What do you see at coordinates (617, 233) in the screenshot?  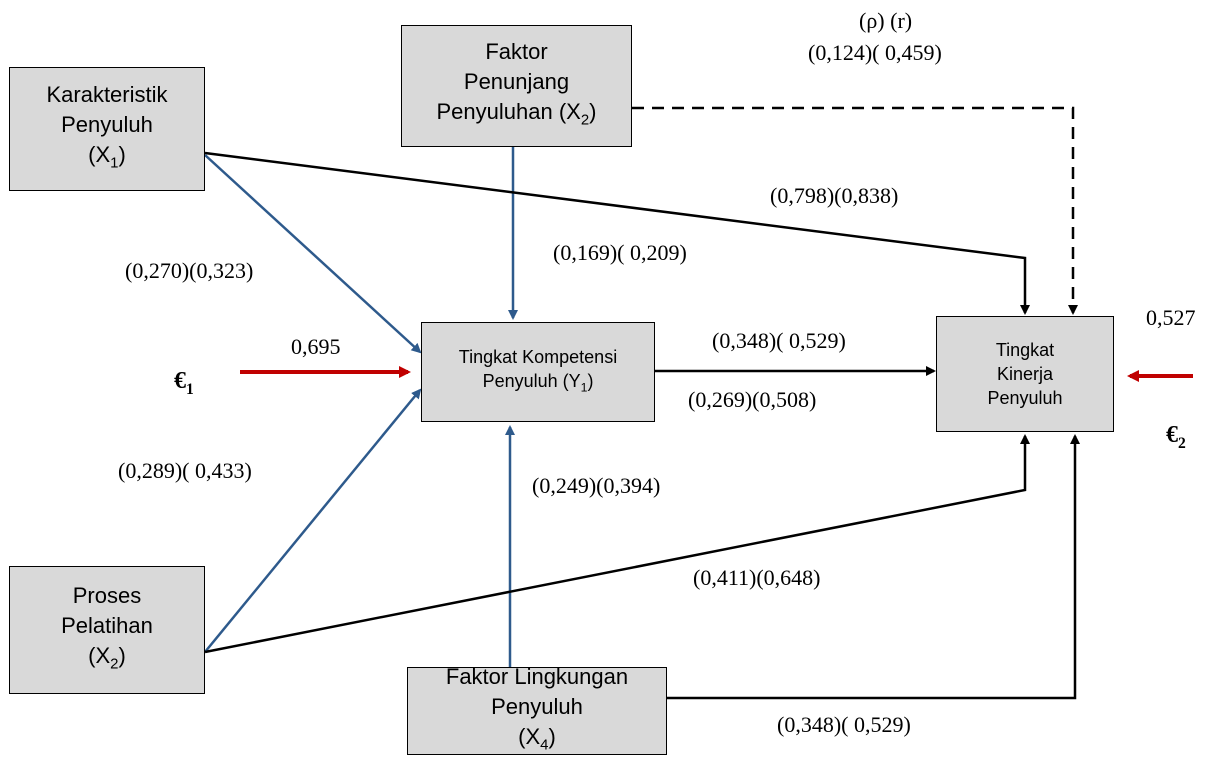 I see `arrow-x1-y2` at bounding box center [617, 233].